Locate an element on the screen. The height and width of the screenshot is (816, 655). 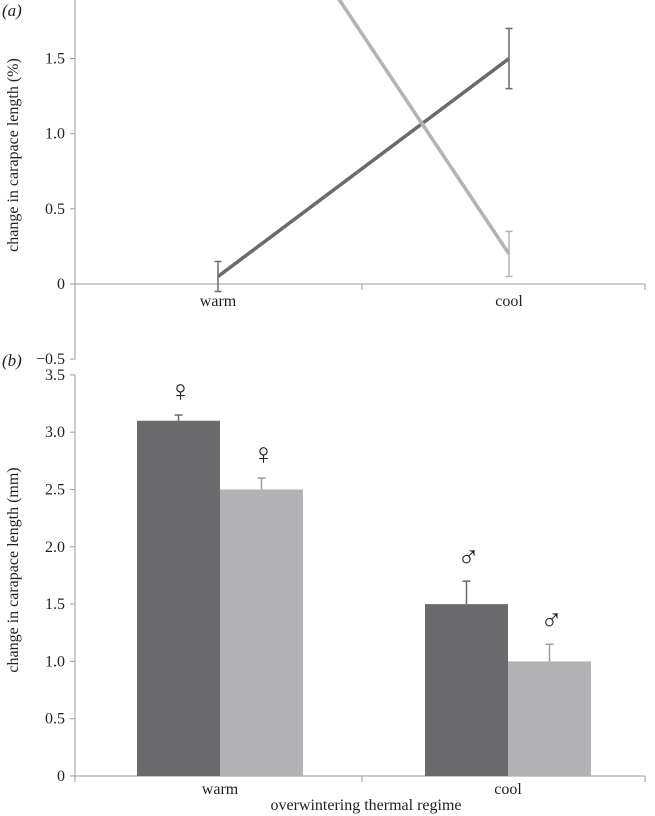
panel-b-x-tick-label: warm is located at coordinates (220, 789).